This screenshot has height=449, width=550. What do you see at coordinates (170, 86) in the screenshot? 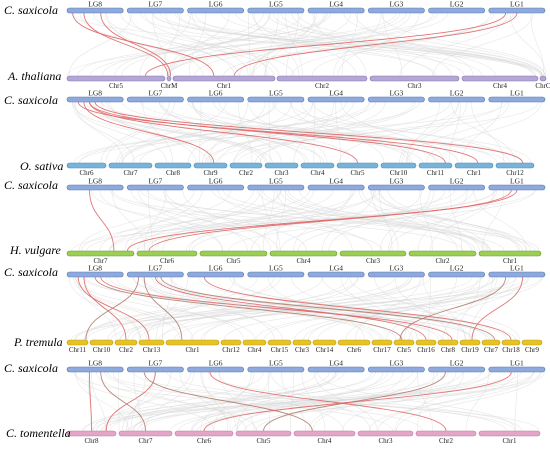
I see `target-row-1-chromosome-label: ChrM` at bounding box center [170, 86].